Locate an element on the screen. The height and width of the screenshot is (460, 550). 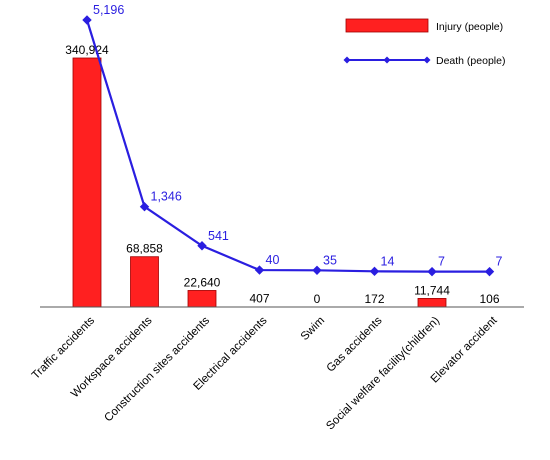
death-value-label: 1,346 is located at coordinates (166, 197).